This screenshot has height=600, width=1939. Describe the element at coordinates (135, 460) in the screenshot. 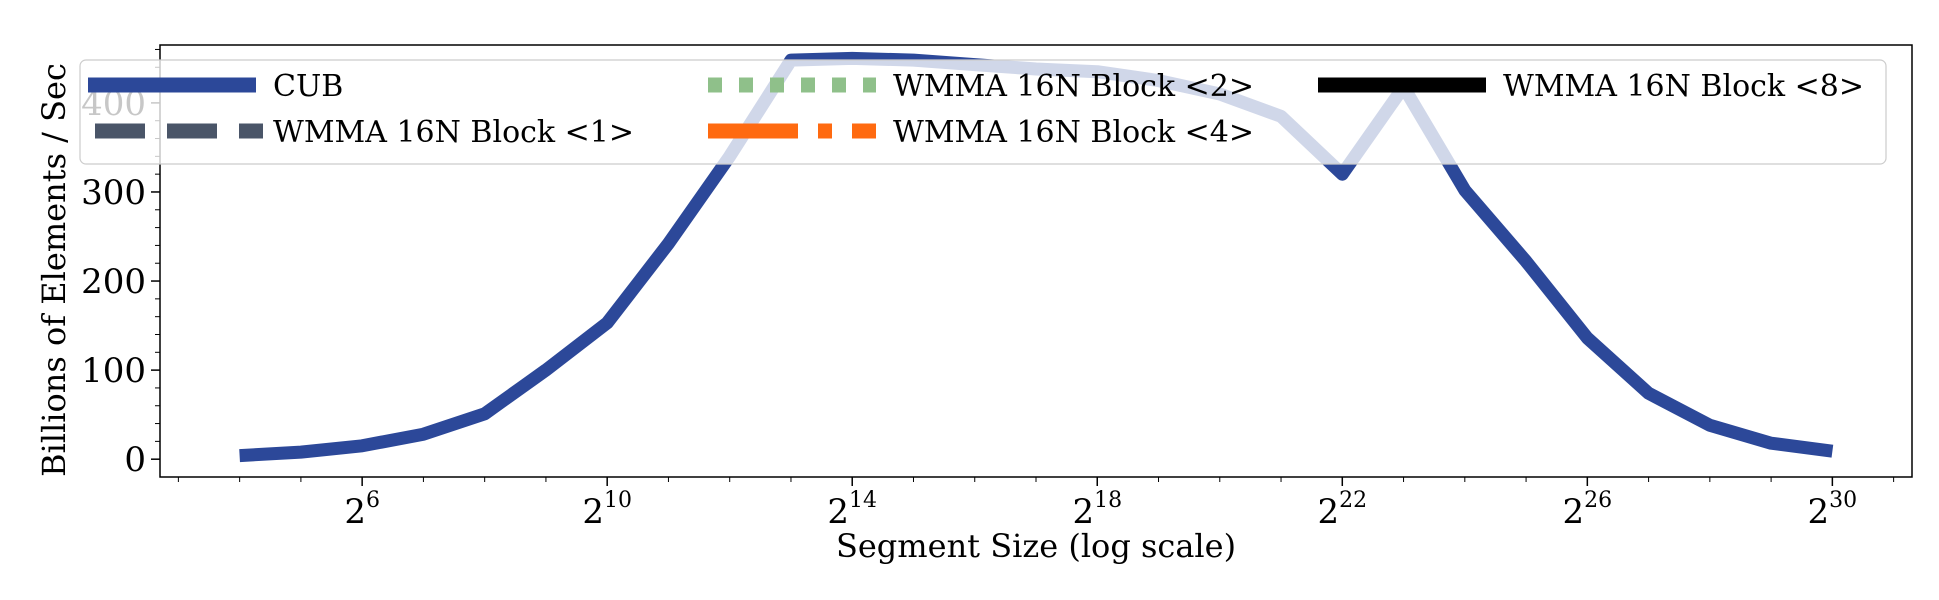

I see `y-tick-label: 0` at that location.